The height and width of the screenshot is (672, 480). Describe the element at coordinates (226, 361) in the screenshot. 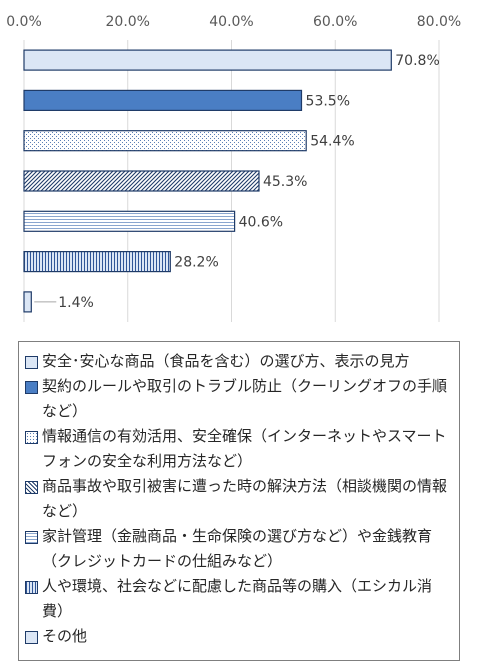

I see `legend-label: 安全･安心な商品（食品を含む）の選び方、表示の見方` at that location.